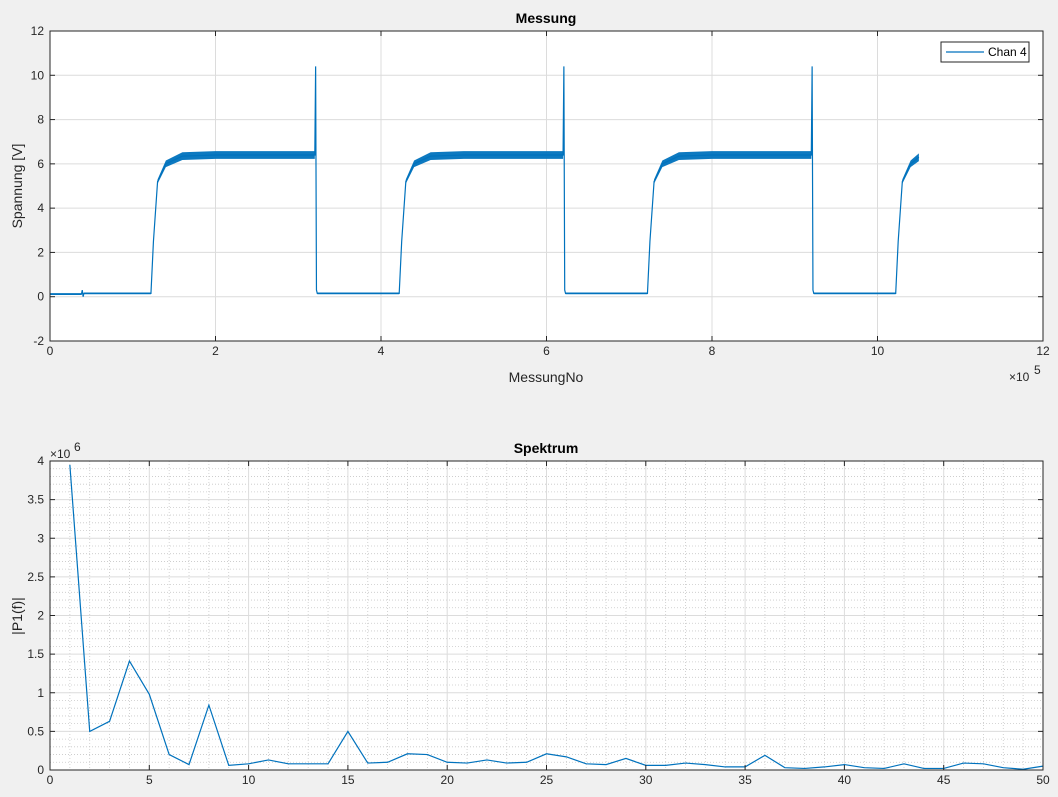  What do you see at coordinates (944, 780) in the screenshot?
I see `x-tick-label: 45` at bounding box center [944, 780].